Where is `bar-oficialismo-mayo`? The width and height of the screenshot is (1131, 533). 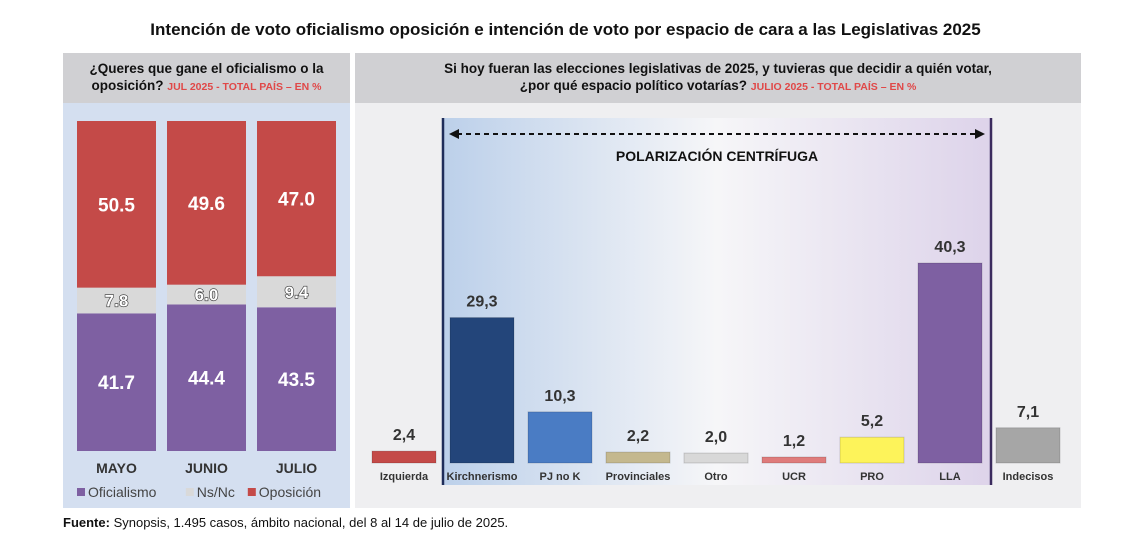
bar-oficialismo-mayo is located at coordinates (116, 382).